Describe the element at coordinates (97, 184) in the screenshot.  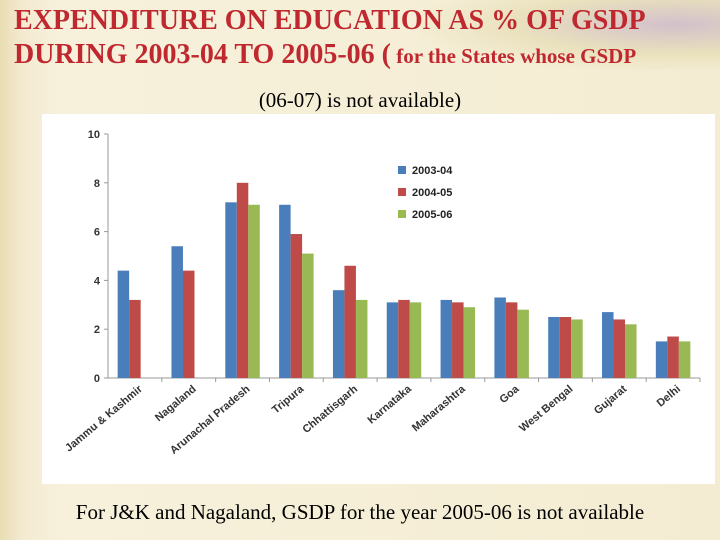
I see `y-tick-label: 8` at that location.